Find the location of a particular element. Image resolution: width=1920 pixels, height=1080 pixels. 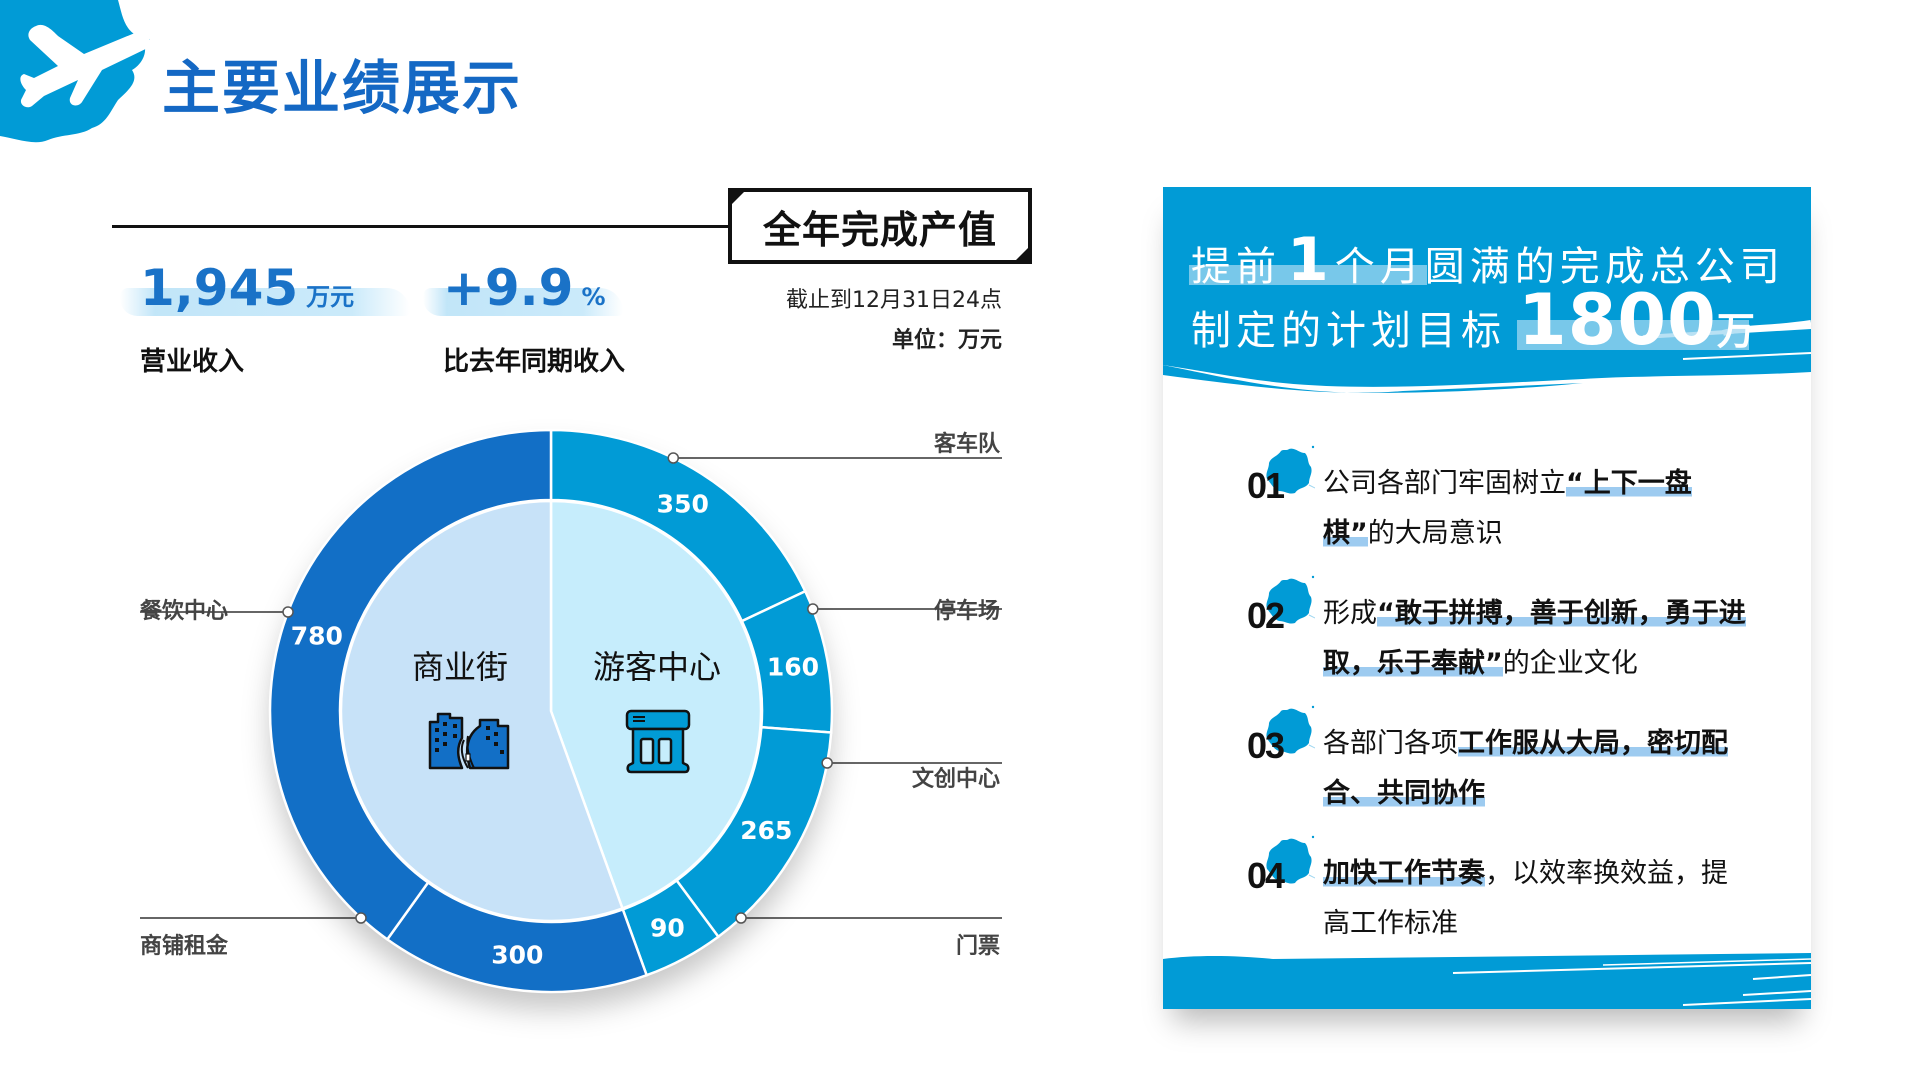

as-of-date: 截止到12月31日24点 is located at coordinates (894, 300).